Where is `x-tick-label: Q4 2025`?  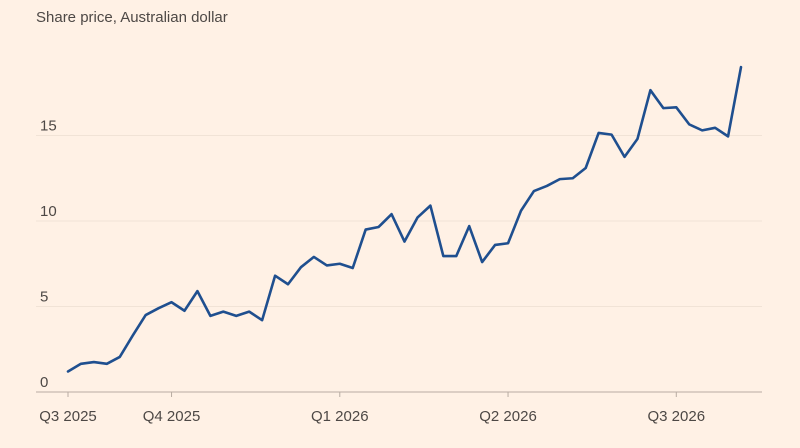 x-tick-label: Q4 2025 is located at coordinates (172, 416).